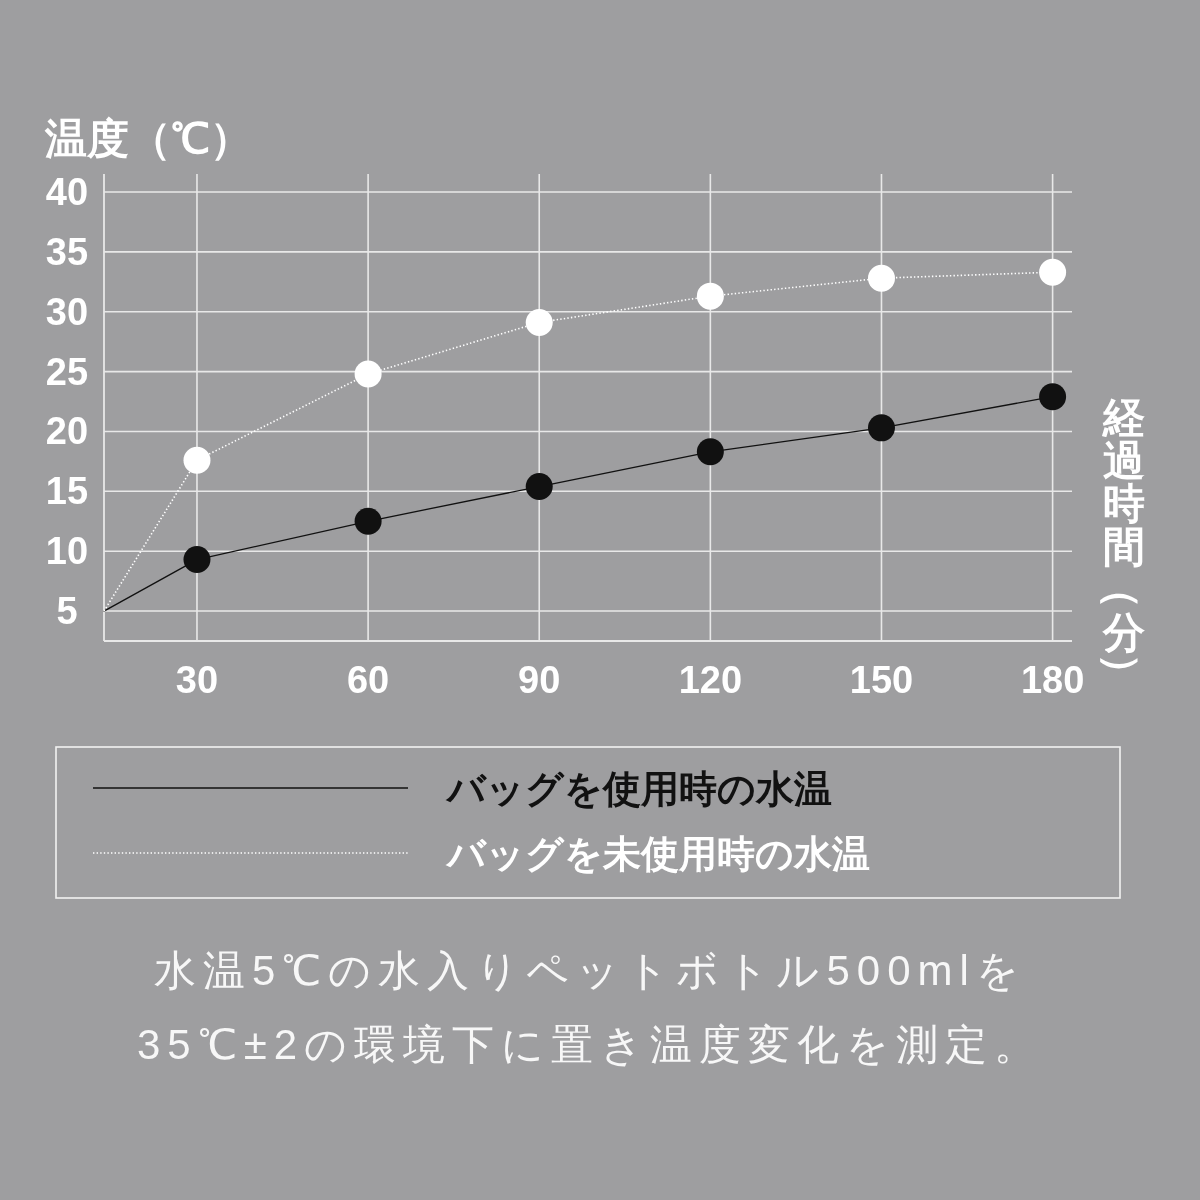  I want to click on y-axis-title: 温度（℃）, so click(148, 138).